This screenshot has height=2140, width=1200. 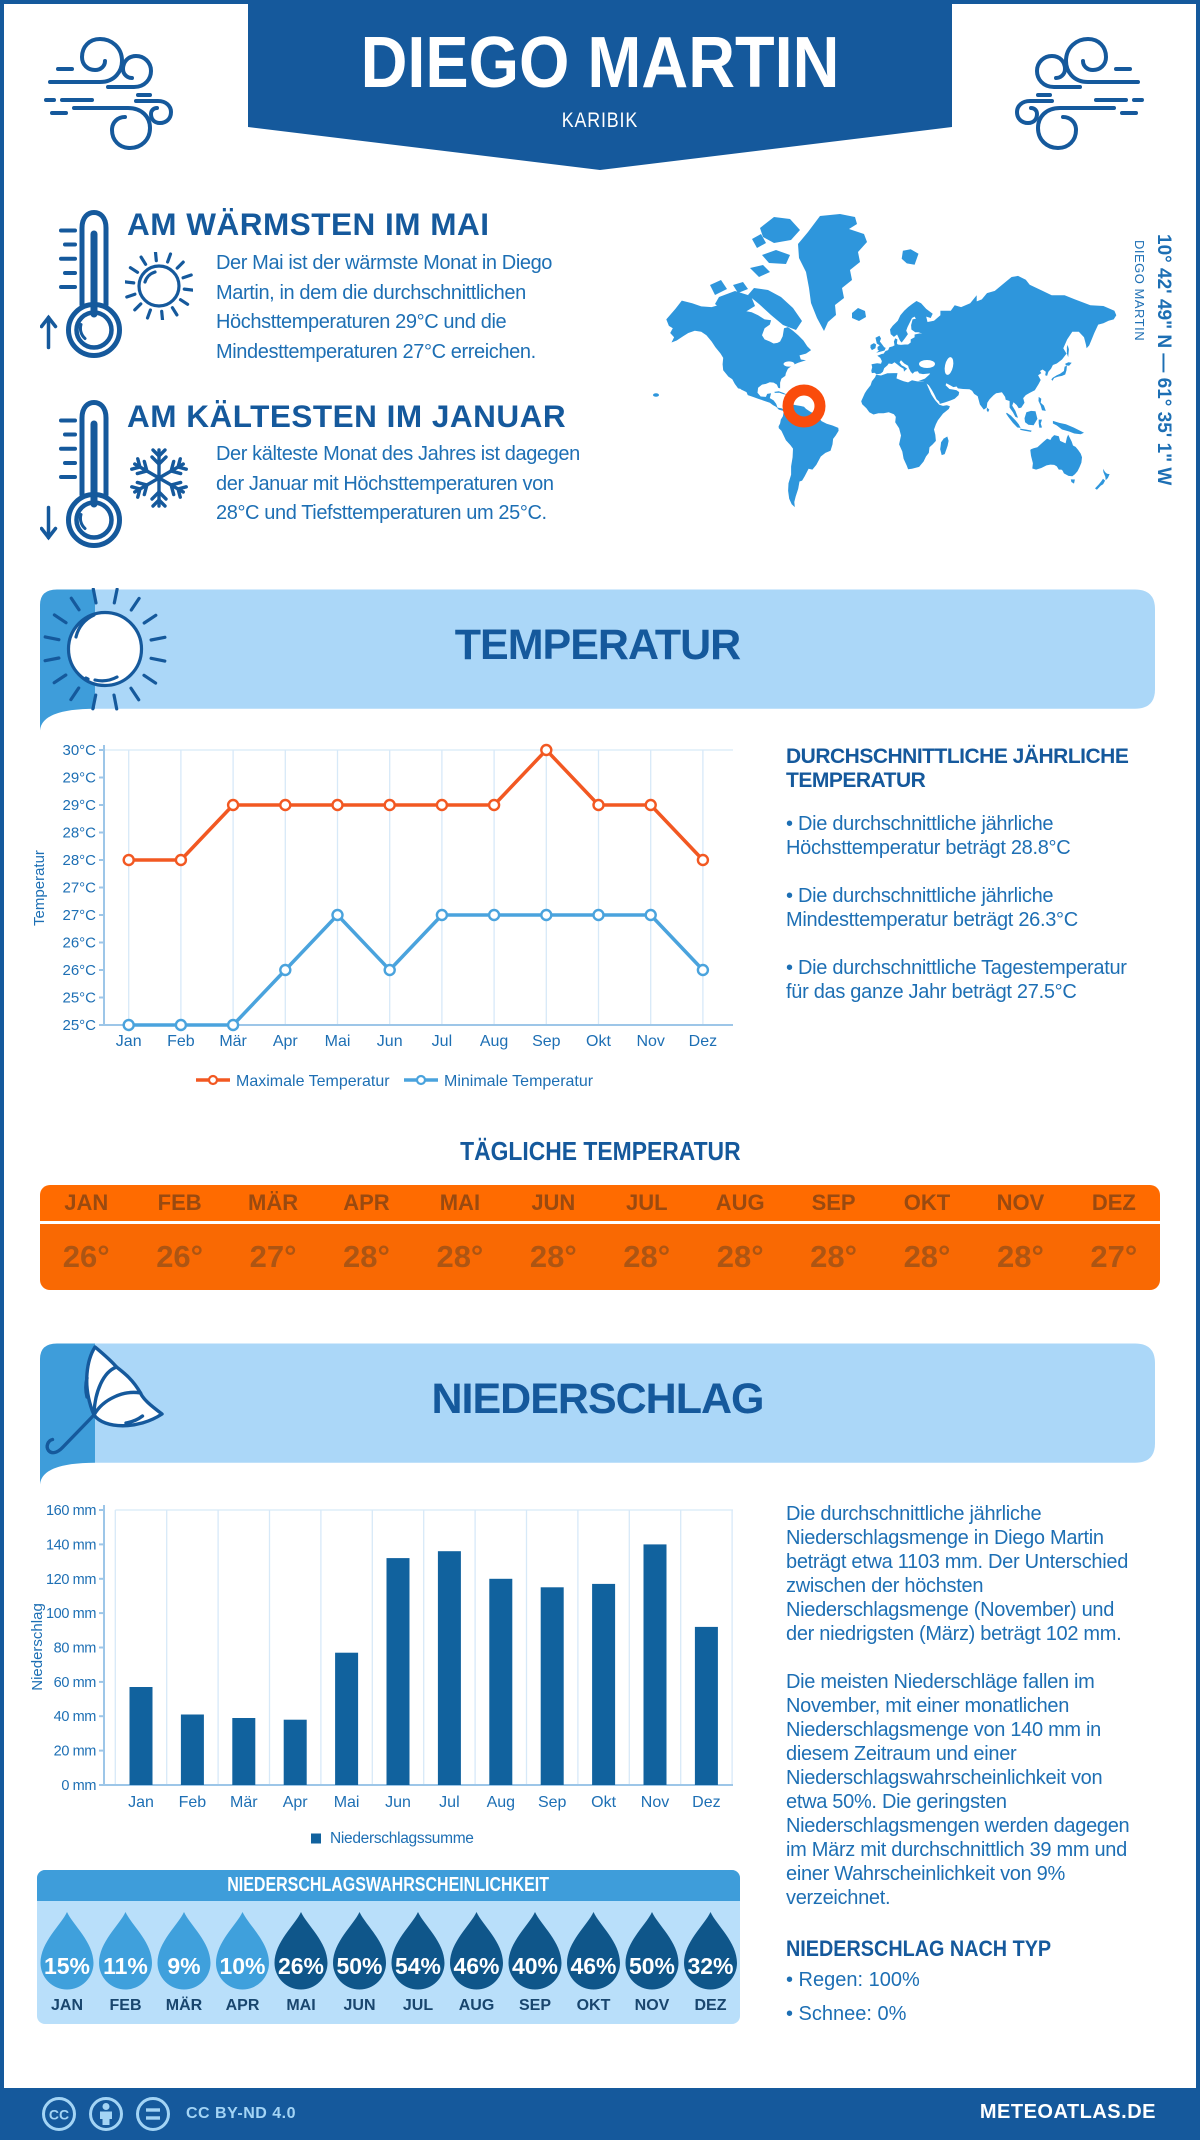 What do you see at coordinates (126, 2005) in the screenshot?
I see `svg-text: FEB` at bounding box center [126, 2005].